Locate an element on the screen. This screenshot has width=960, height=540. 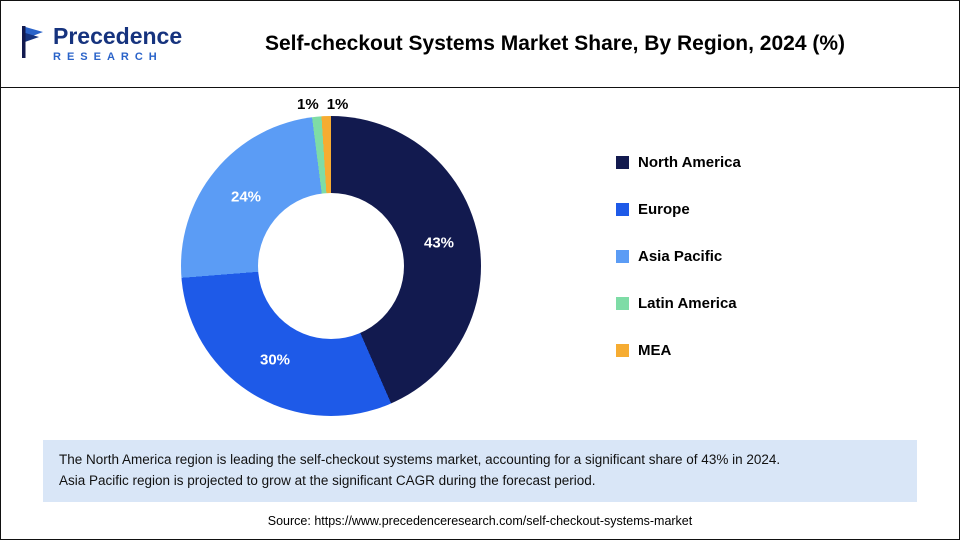
logo-name: Precedence is located at coordinates (118, 36).